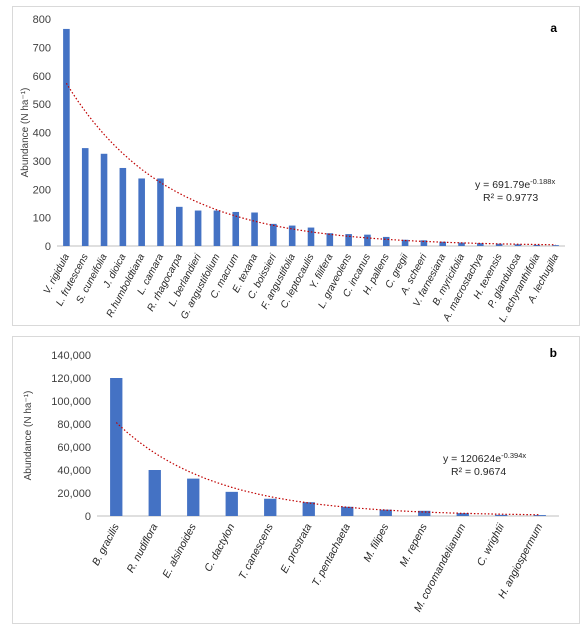  I want to click on y-tick-label: 400, so click(42, 134).